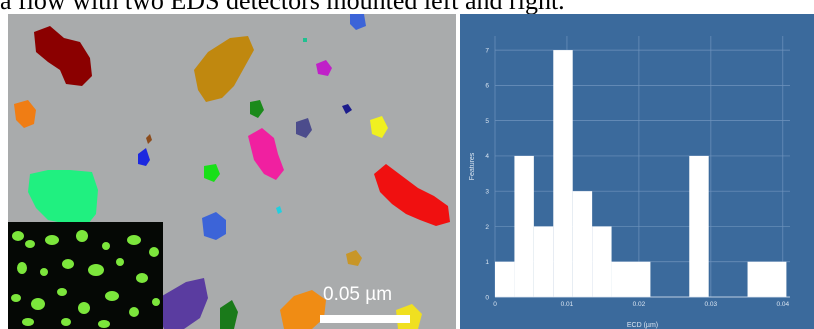 Image resolution: width=814 pixels, height=329 pixels. Describe the element at coordinates (487, 156) in the screenshot. I see `y-tick-label-4: 4` at that location.